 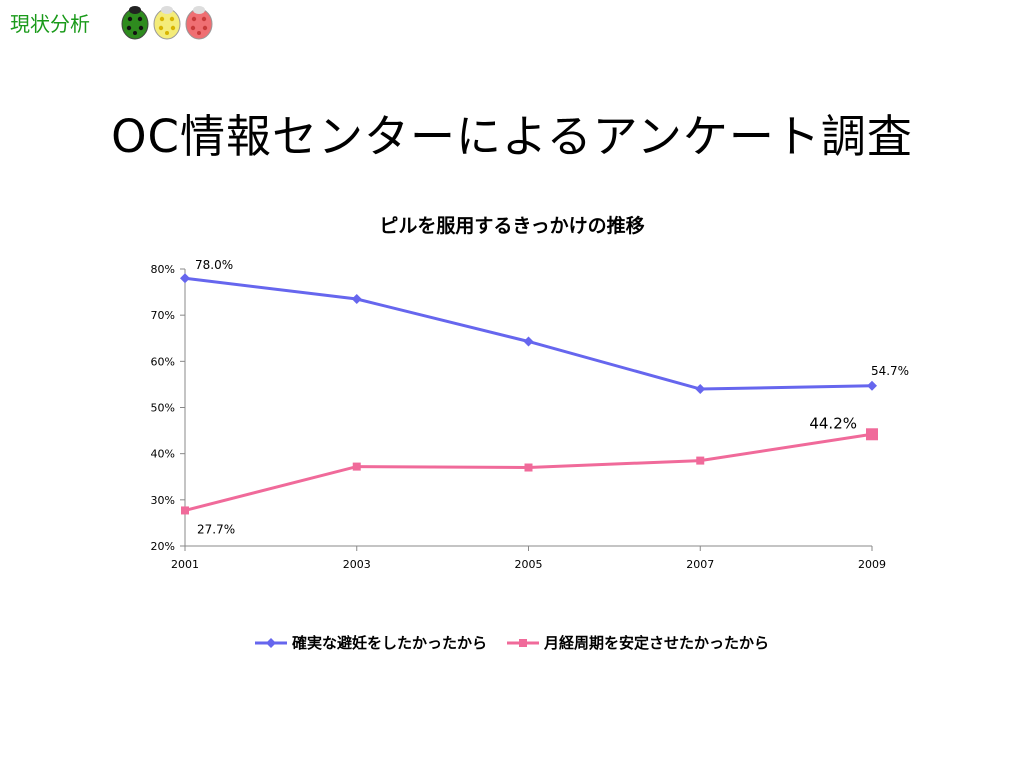 I want to click on chart-title: ピルを服用するきっかけの推移, so click(x=512, y=226).